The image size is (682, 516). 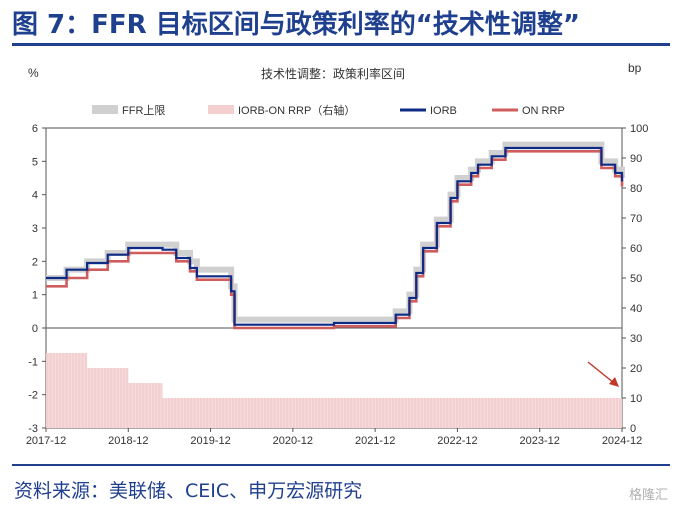 I want to click on right-tick-label: 90, so click(x=636, y=159).